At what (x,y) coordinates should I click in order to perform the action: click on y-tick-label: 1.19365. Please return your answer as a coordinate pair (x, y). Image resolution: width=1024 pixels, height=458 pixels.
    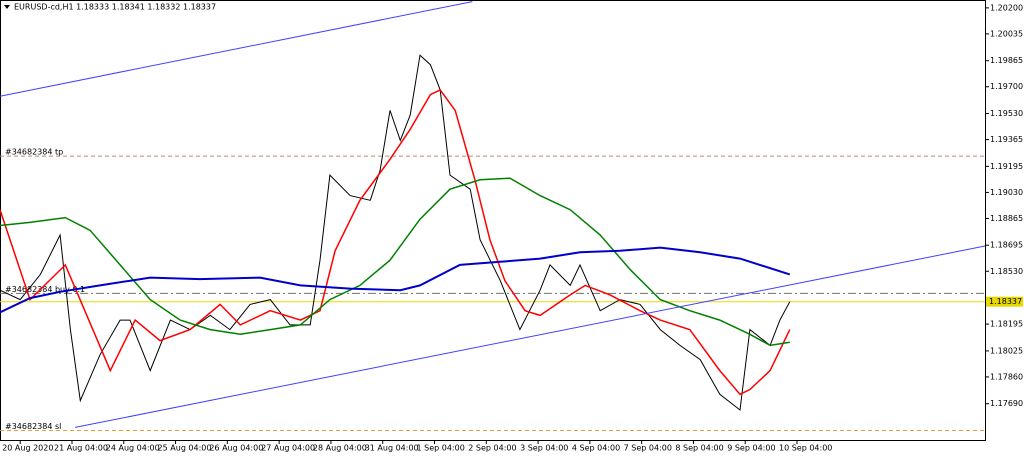
    Looking at the image, I should click on (1006, 139).